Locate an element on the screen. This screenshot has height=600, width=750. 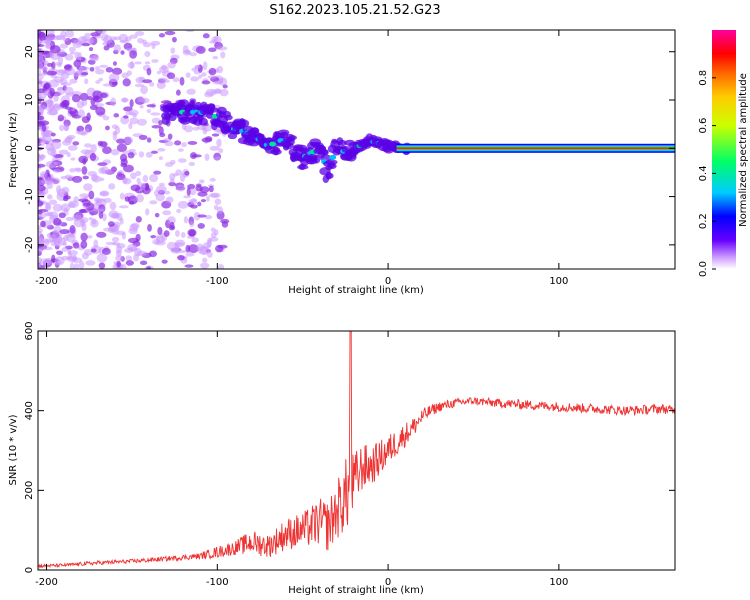
x-tick-label: 100 is located at coordinates (558, 281).